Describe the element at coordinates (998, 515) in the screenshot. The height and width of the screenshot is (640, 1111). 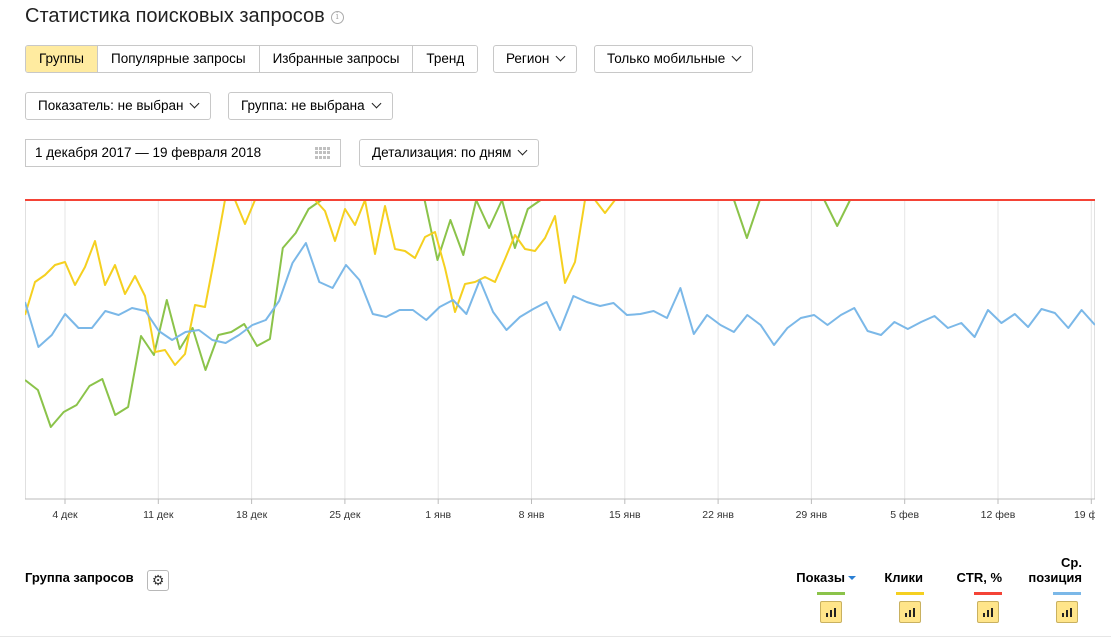
I see `x-tick-label: 12 фев` at that location.